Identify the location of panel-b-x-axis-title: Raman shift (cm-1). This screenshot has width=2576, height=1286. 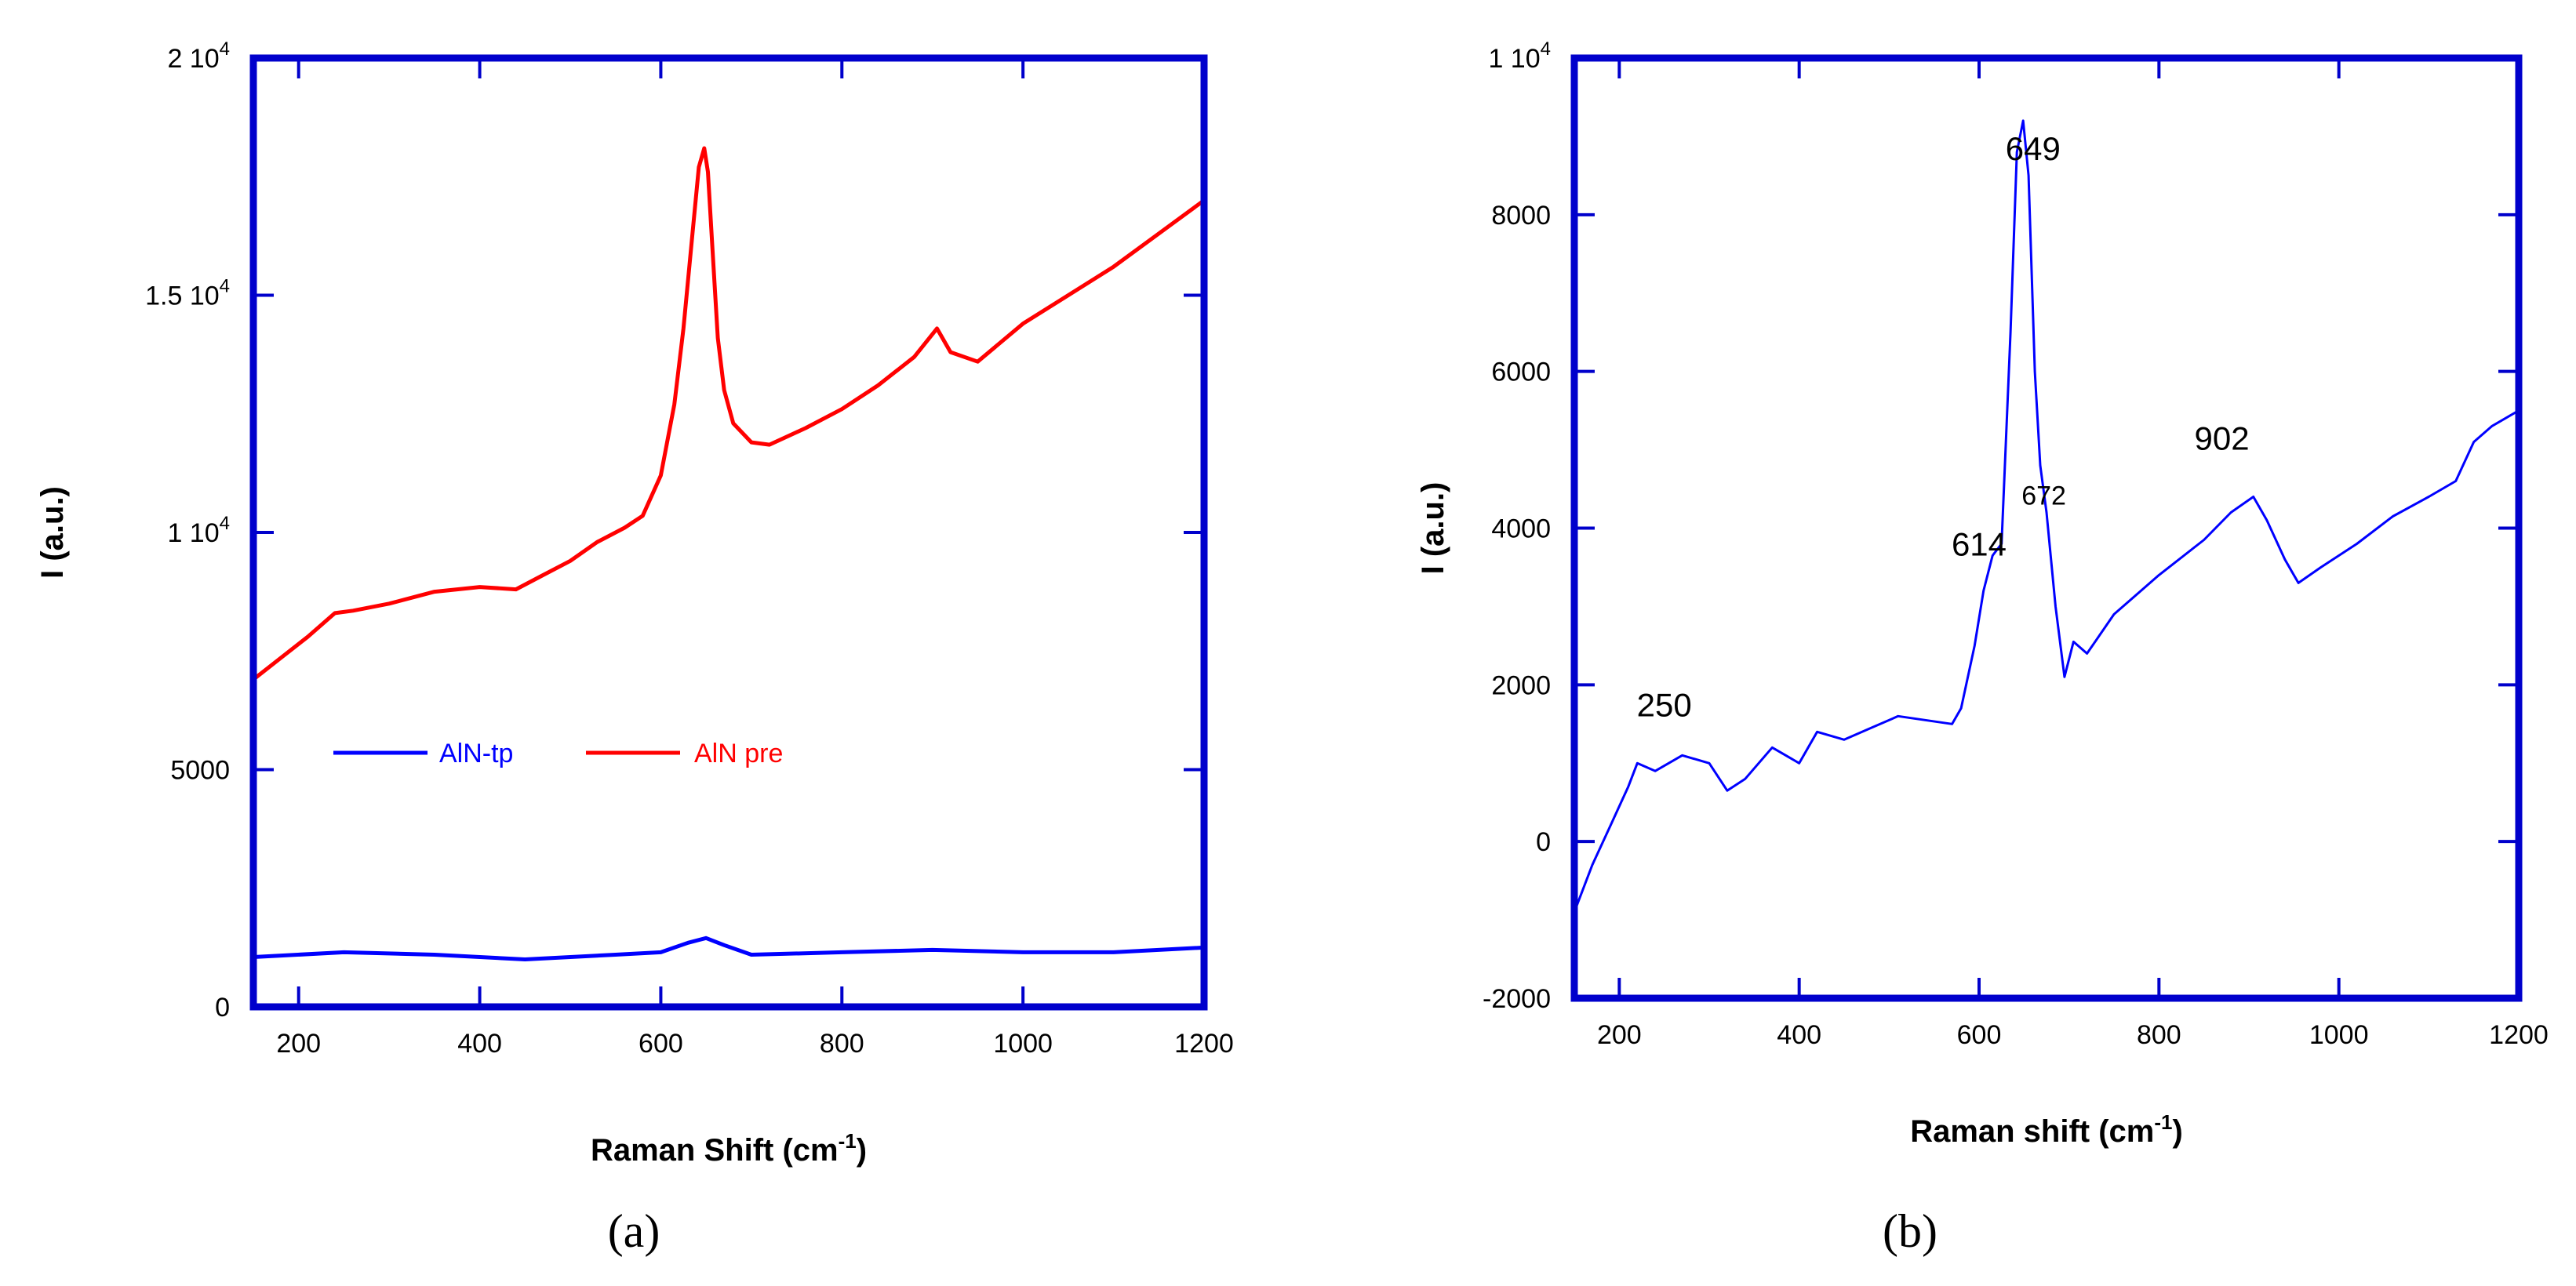
(2046, 1129).